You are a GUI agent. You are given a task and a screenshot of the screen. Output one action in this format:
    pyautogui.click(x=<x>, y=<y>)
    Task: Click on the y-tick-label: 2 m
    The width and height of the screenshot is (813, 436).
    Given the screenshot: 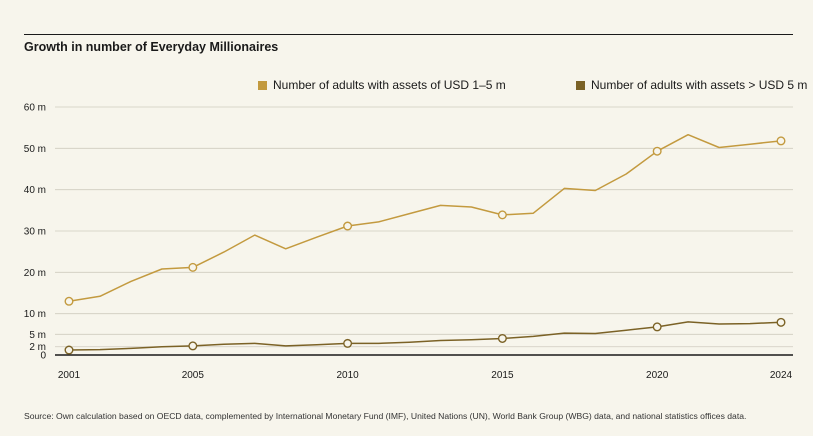 What is the action you would take?
    pyautogui.click(x=37, y=347)
    